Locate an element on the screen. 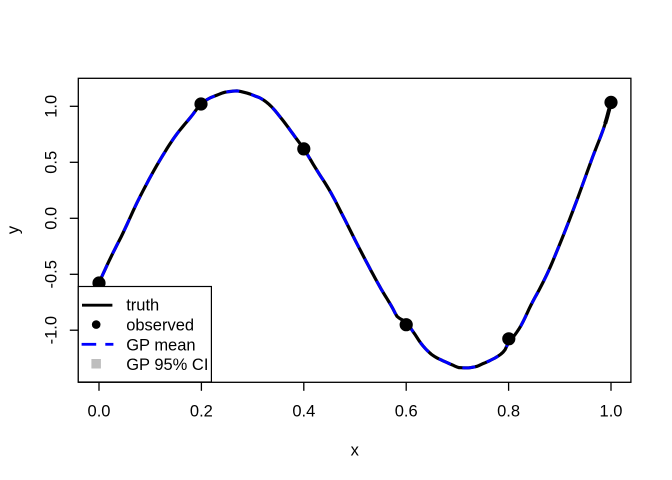 The image size is (672, 480). svg-text: 0.4 is located at coordinates (303, 411).